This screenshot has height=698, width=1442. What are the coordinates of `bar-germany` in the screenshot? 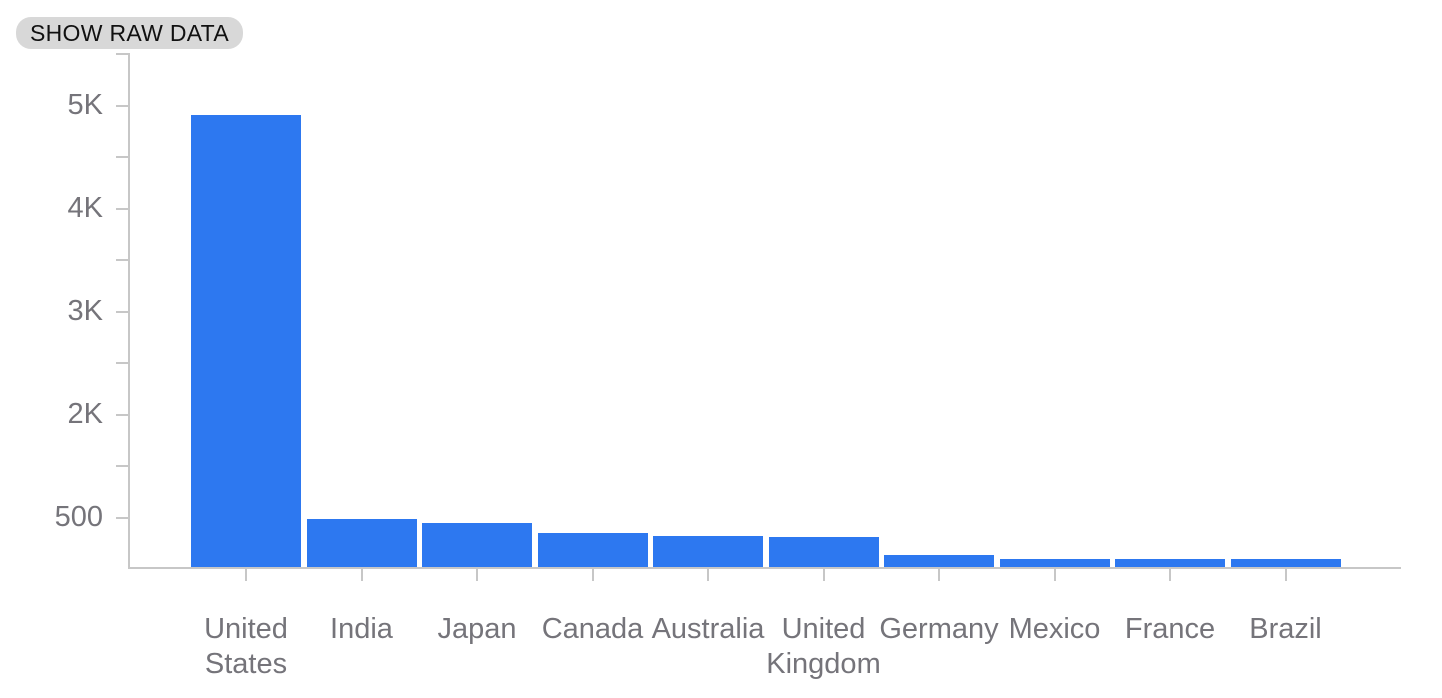 It's located at (939, 560).